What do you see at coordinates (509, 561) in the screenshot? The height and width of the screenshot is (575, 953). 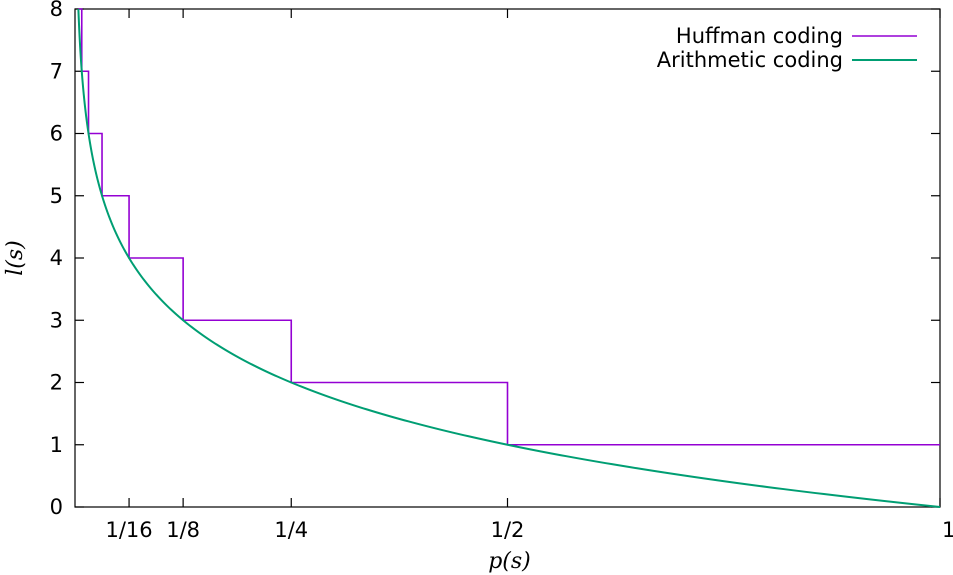 I see `x-axis-title: p(s)` at bounding box center [509, 561].